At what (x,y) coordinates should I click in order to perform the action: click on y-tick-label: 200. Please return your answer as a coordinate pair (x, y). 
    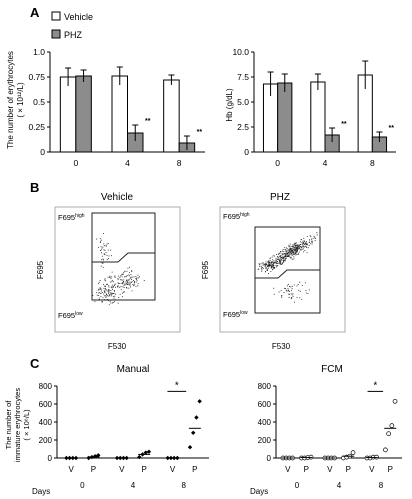
    Looking at the image, I should click on (46, 440).